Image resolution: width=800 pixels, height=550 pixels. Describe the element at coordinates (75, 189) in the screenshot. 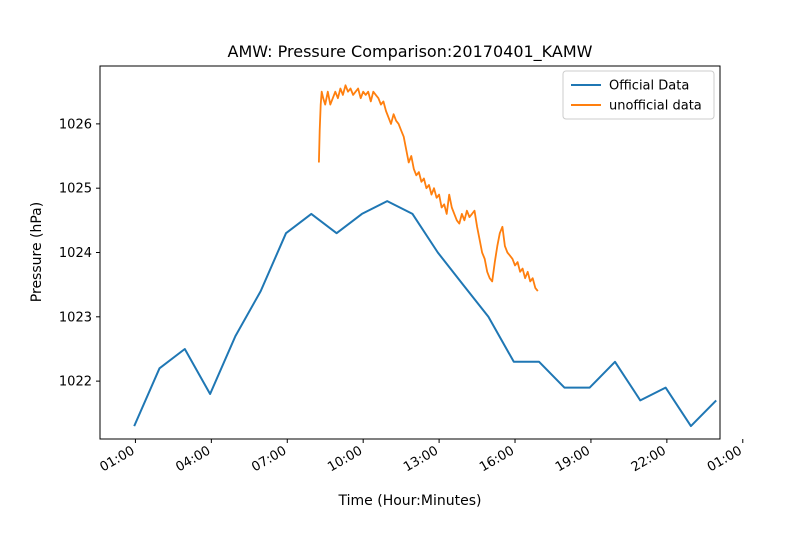

I see `y-tick-label: 1025` at that location.